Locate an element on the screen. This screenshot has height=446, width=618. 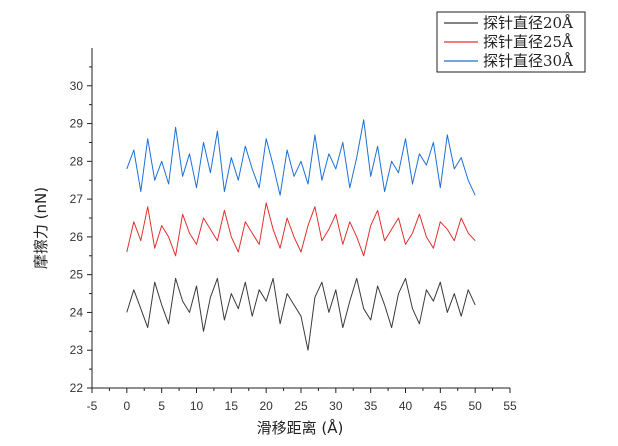
y-tick-label: 23 is located at coordinates (77, 350).